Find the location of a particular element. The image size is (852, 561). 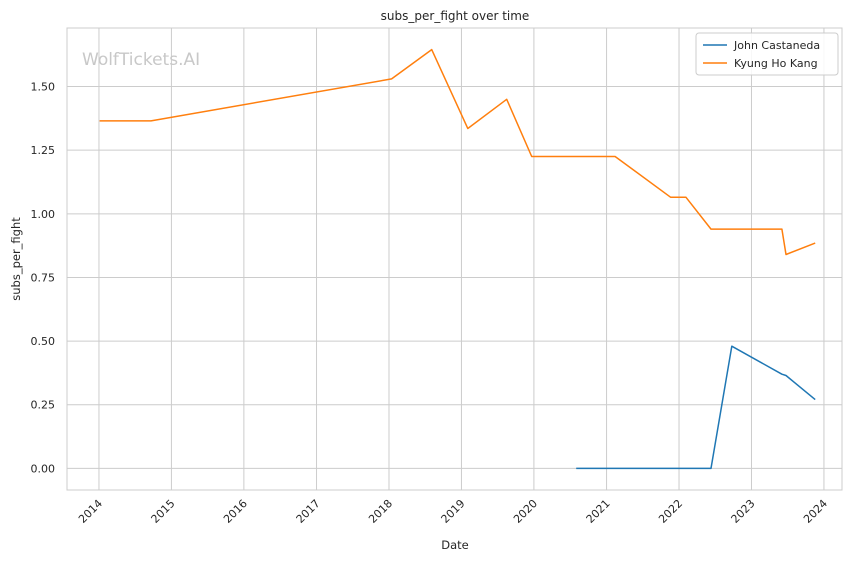

legend-box is located at coordinates (767, 54).